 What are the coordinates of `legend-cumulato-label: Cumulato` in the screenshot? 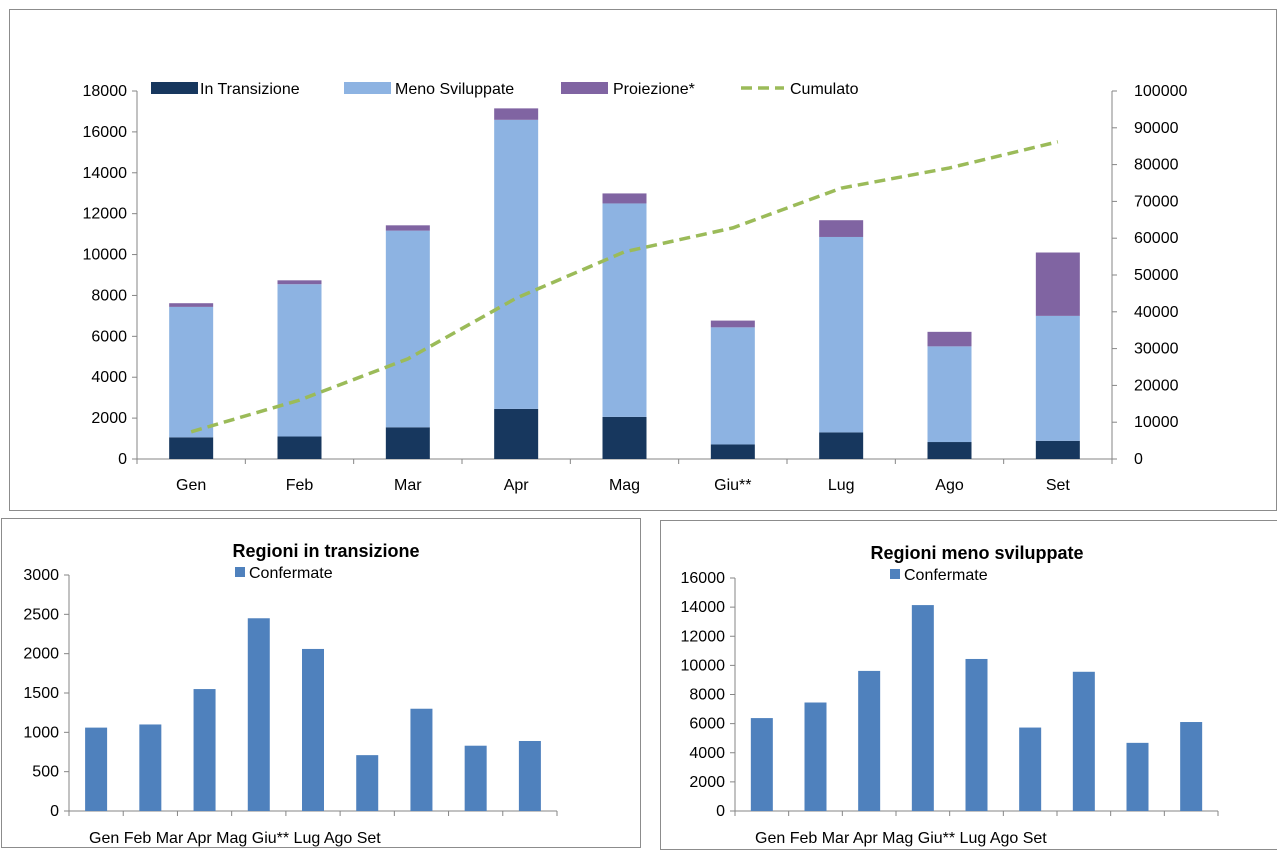 It's located at (824, 89).